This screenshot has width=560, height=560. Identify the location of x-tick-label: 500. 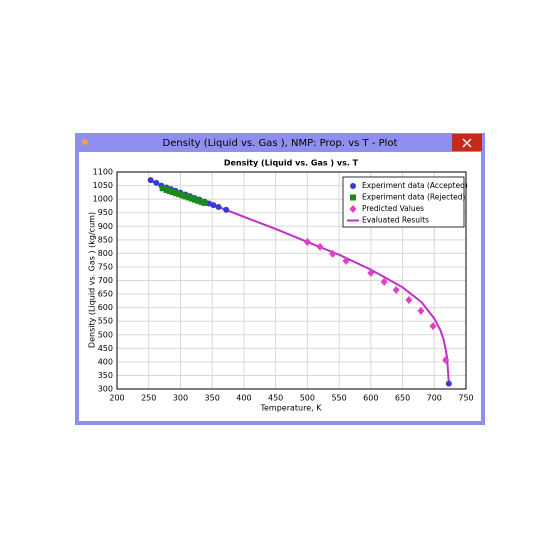
(307, 398).